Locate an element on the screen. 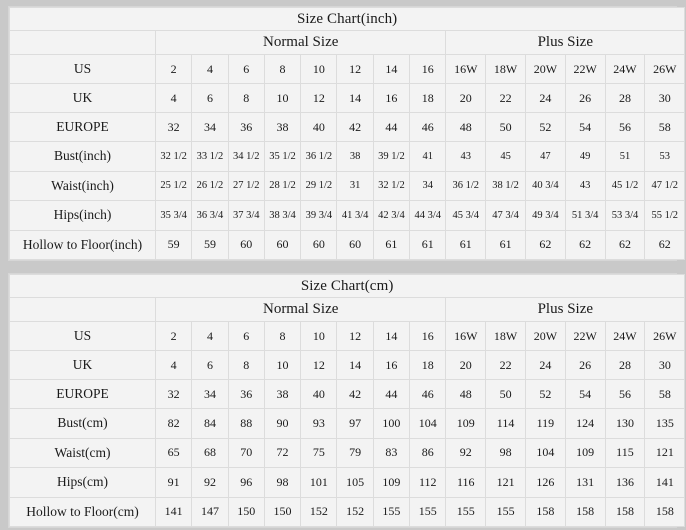 The height and width of the screenshot is (530, 686). cell: 36 is located at coordinates (246, 394).